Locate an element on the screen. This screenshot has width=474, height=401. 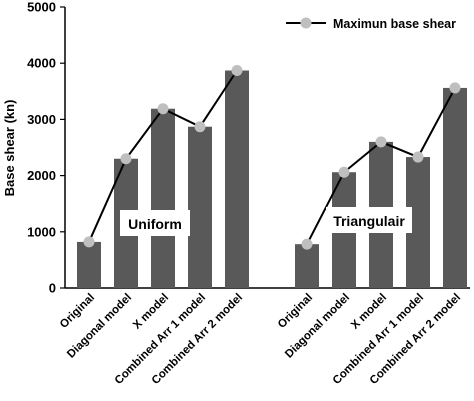
y-tick-label: 0 is located at coordinates (52, 288).